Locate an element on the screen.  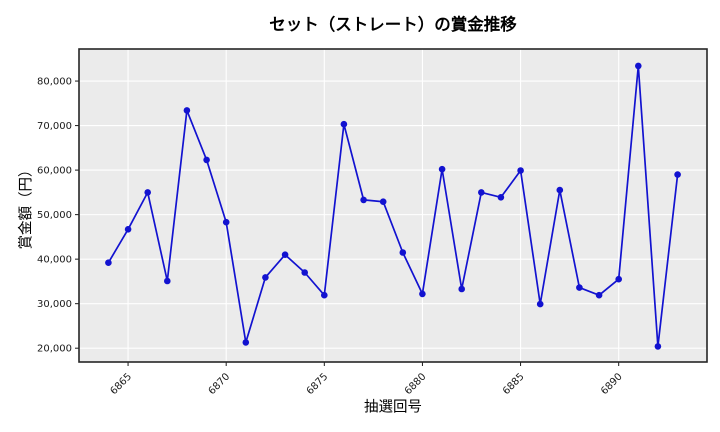
x-tick-label: 6865 is located at coordinates (121, 384).